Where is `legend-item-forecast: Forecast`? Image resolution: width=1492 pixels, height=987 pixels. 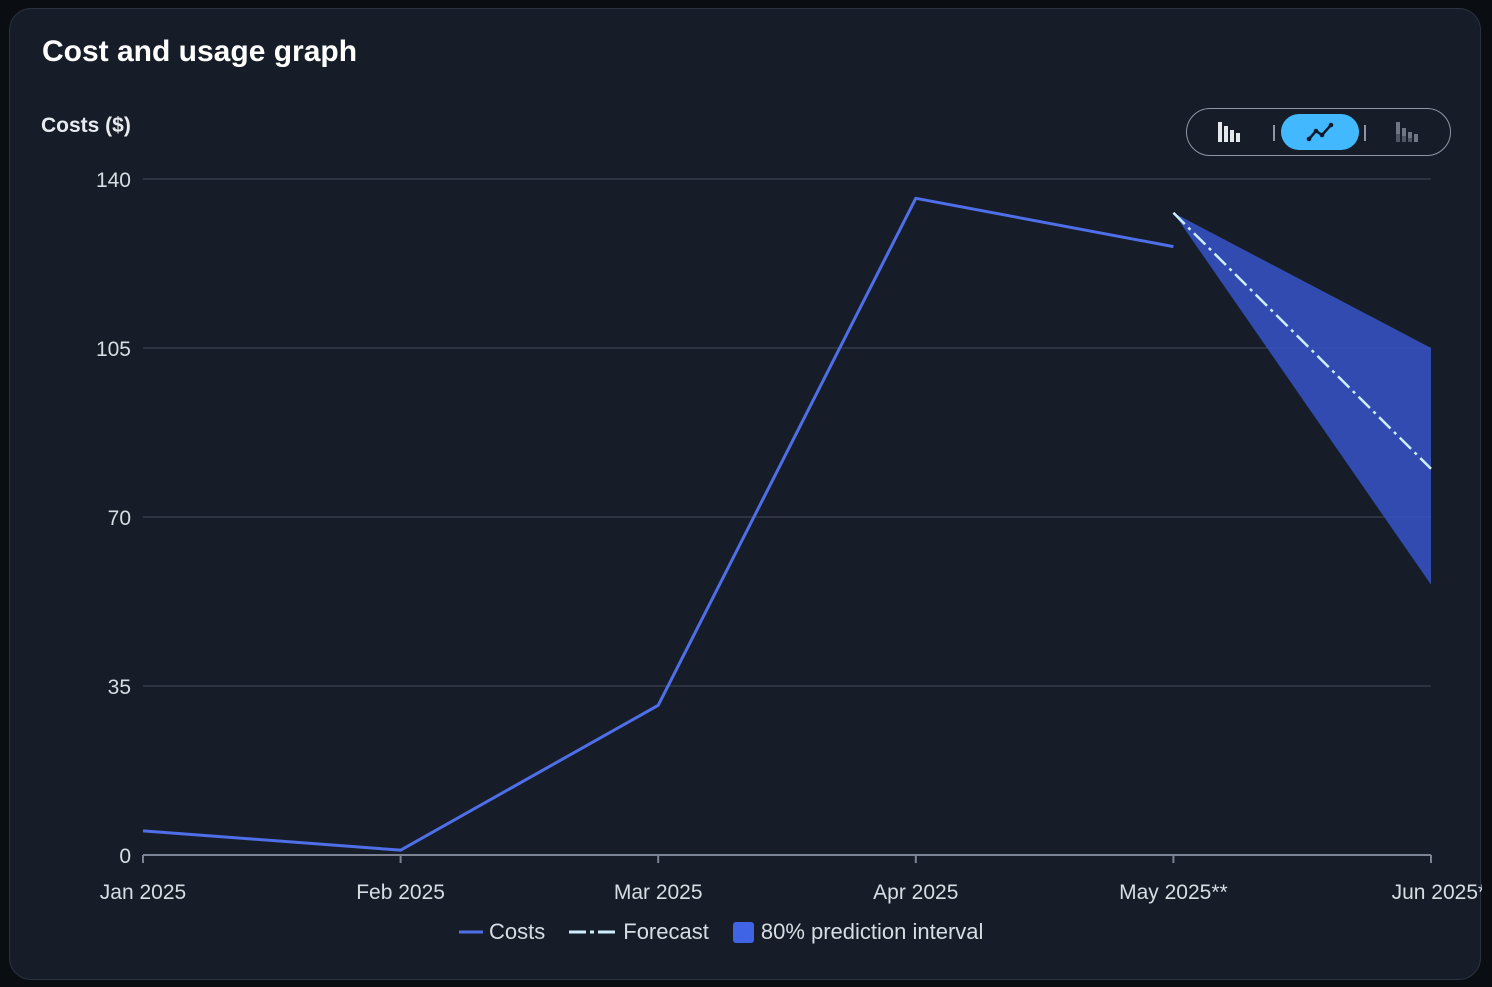 legend-item-forecast: Forecast is located at coordinates (639, 932).